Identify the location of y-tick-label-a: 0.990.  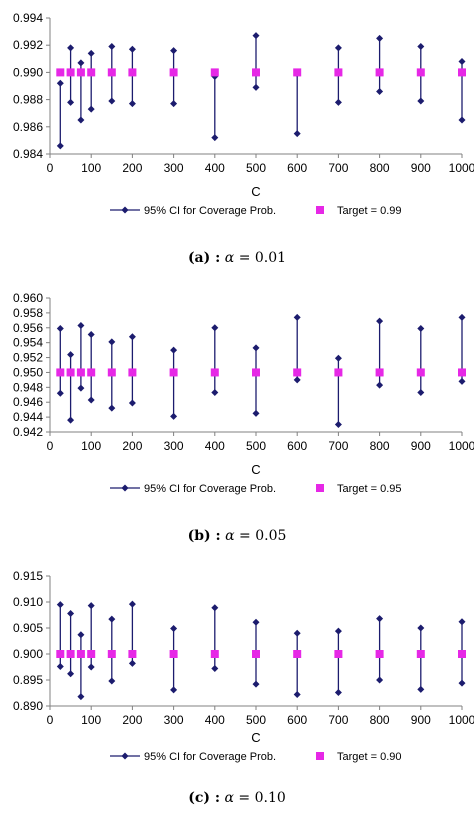
(28, 72).